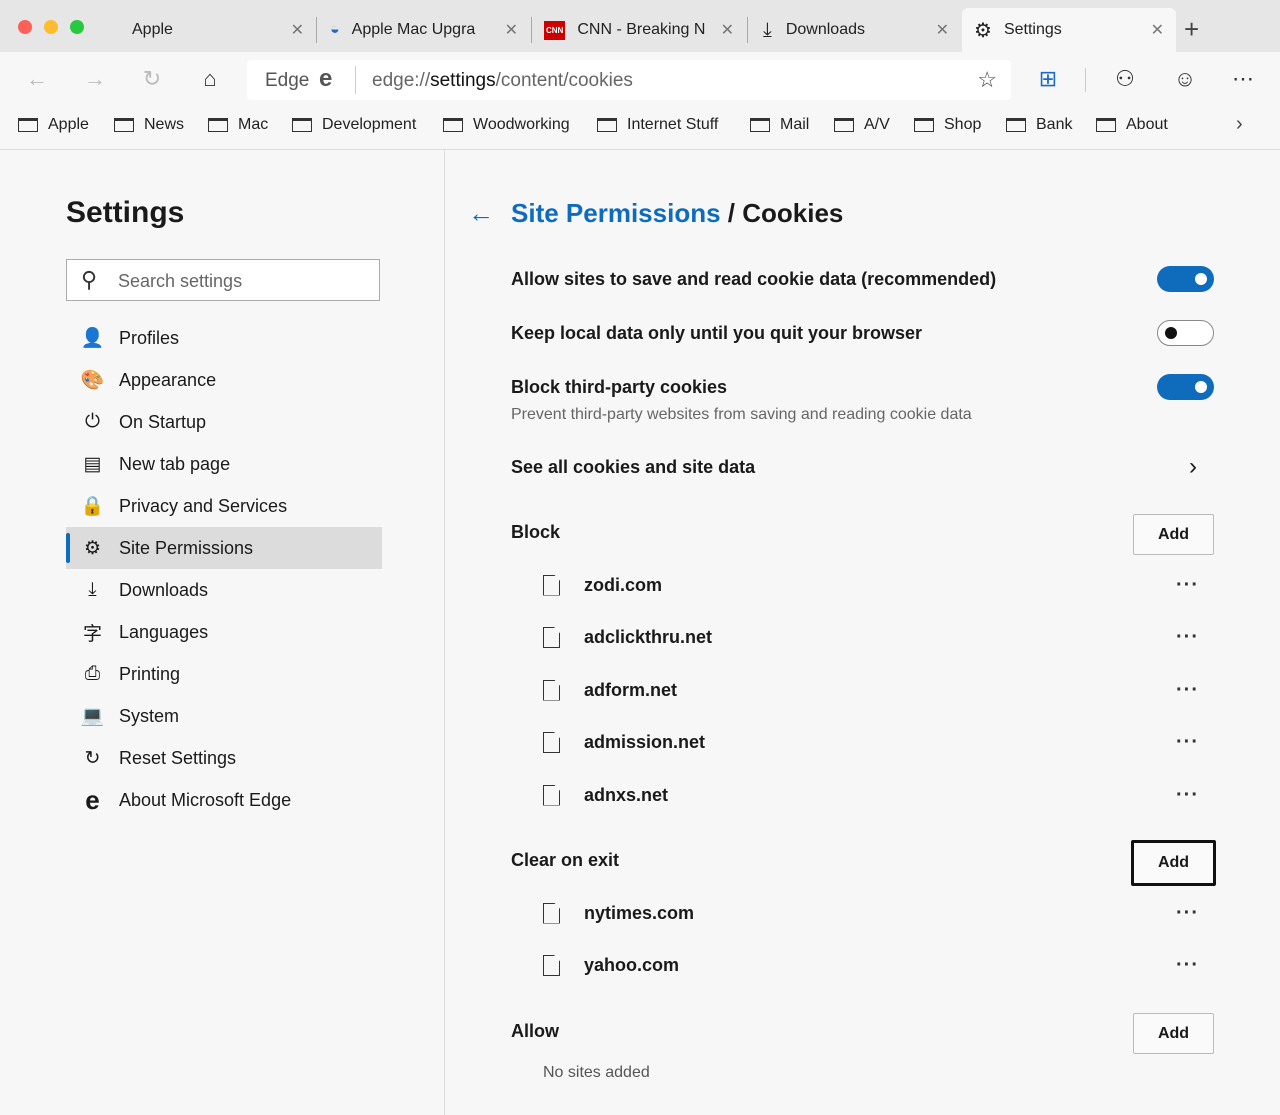 The image size is (1280, 1115). Describe the element at coordinates (401, 80) in the screenshot. I see `url-scheme: edge://` at that location.